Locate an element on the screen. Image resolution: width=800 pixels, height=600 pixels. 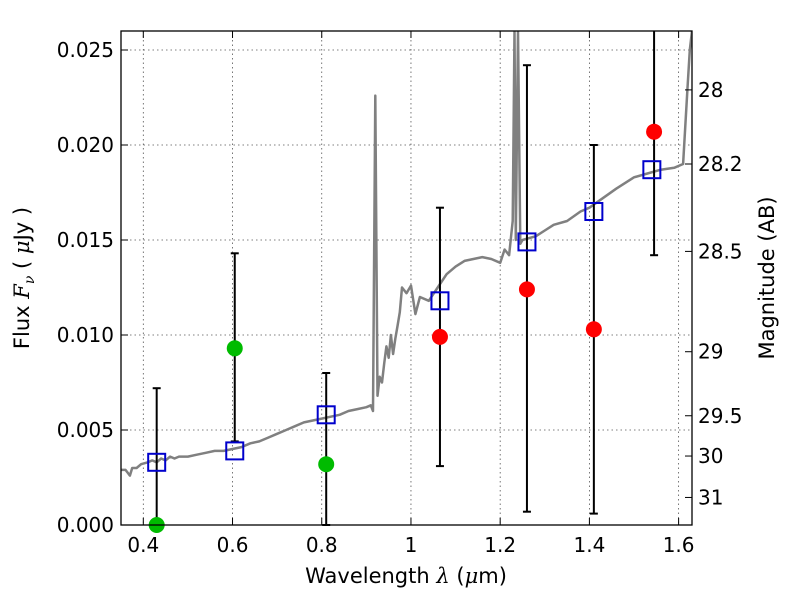
x-tick-label: 0.6 is located at coordinates (233, 545).